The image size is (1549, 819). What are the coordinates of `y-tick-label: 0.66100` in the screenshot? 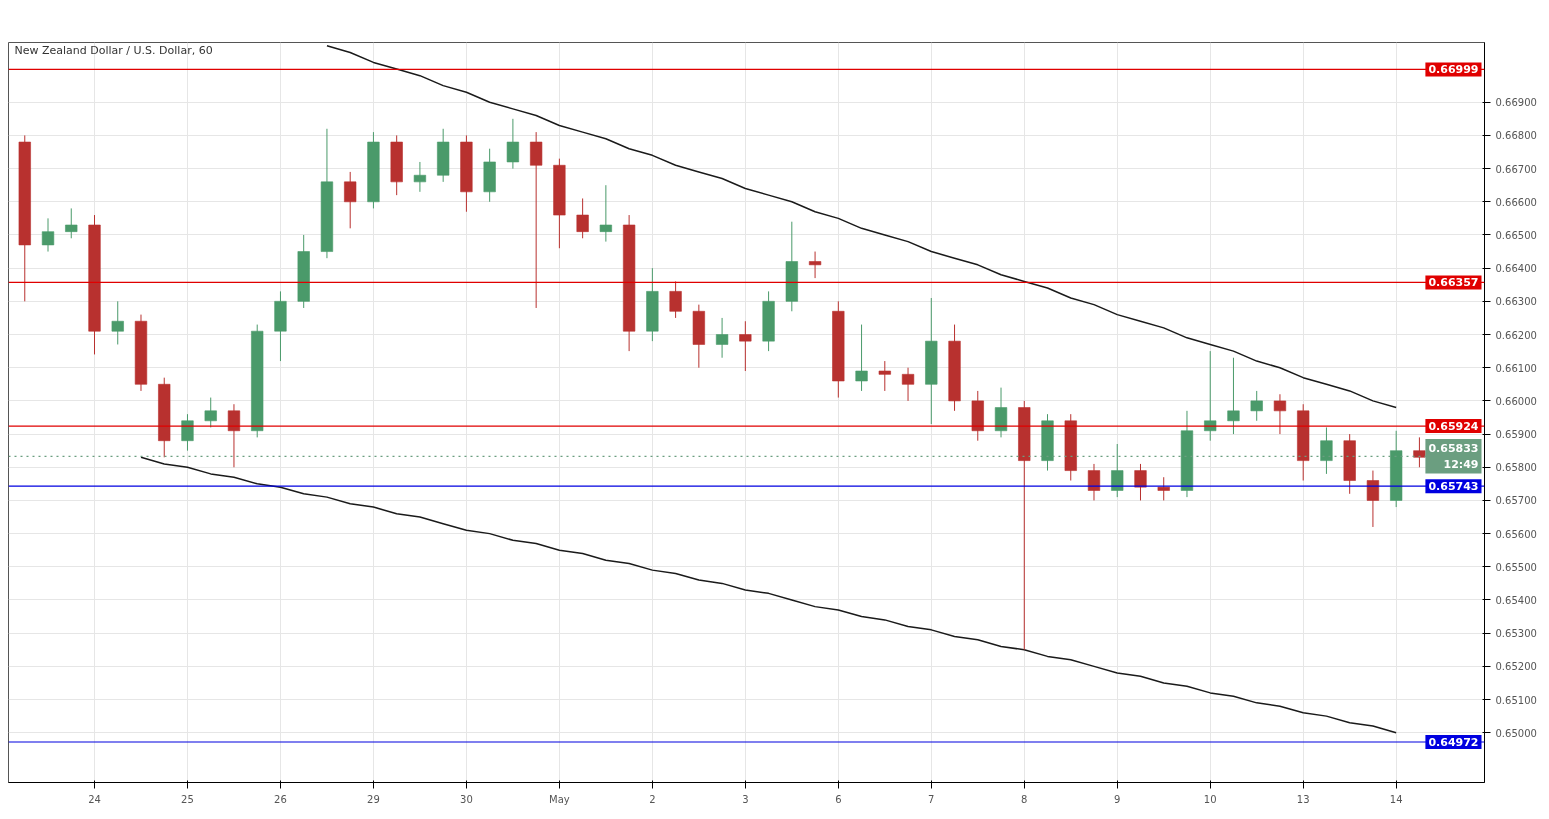 It's located at (1516, 368).